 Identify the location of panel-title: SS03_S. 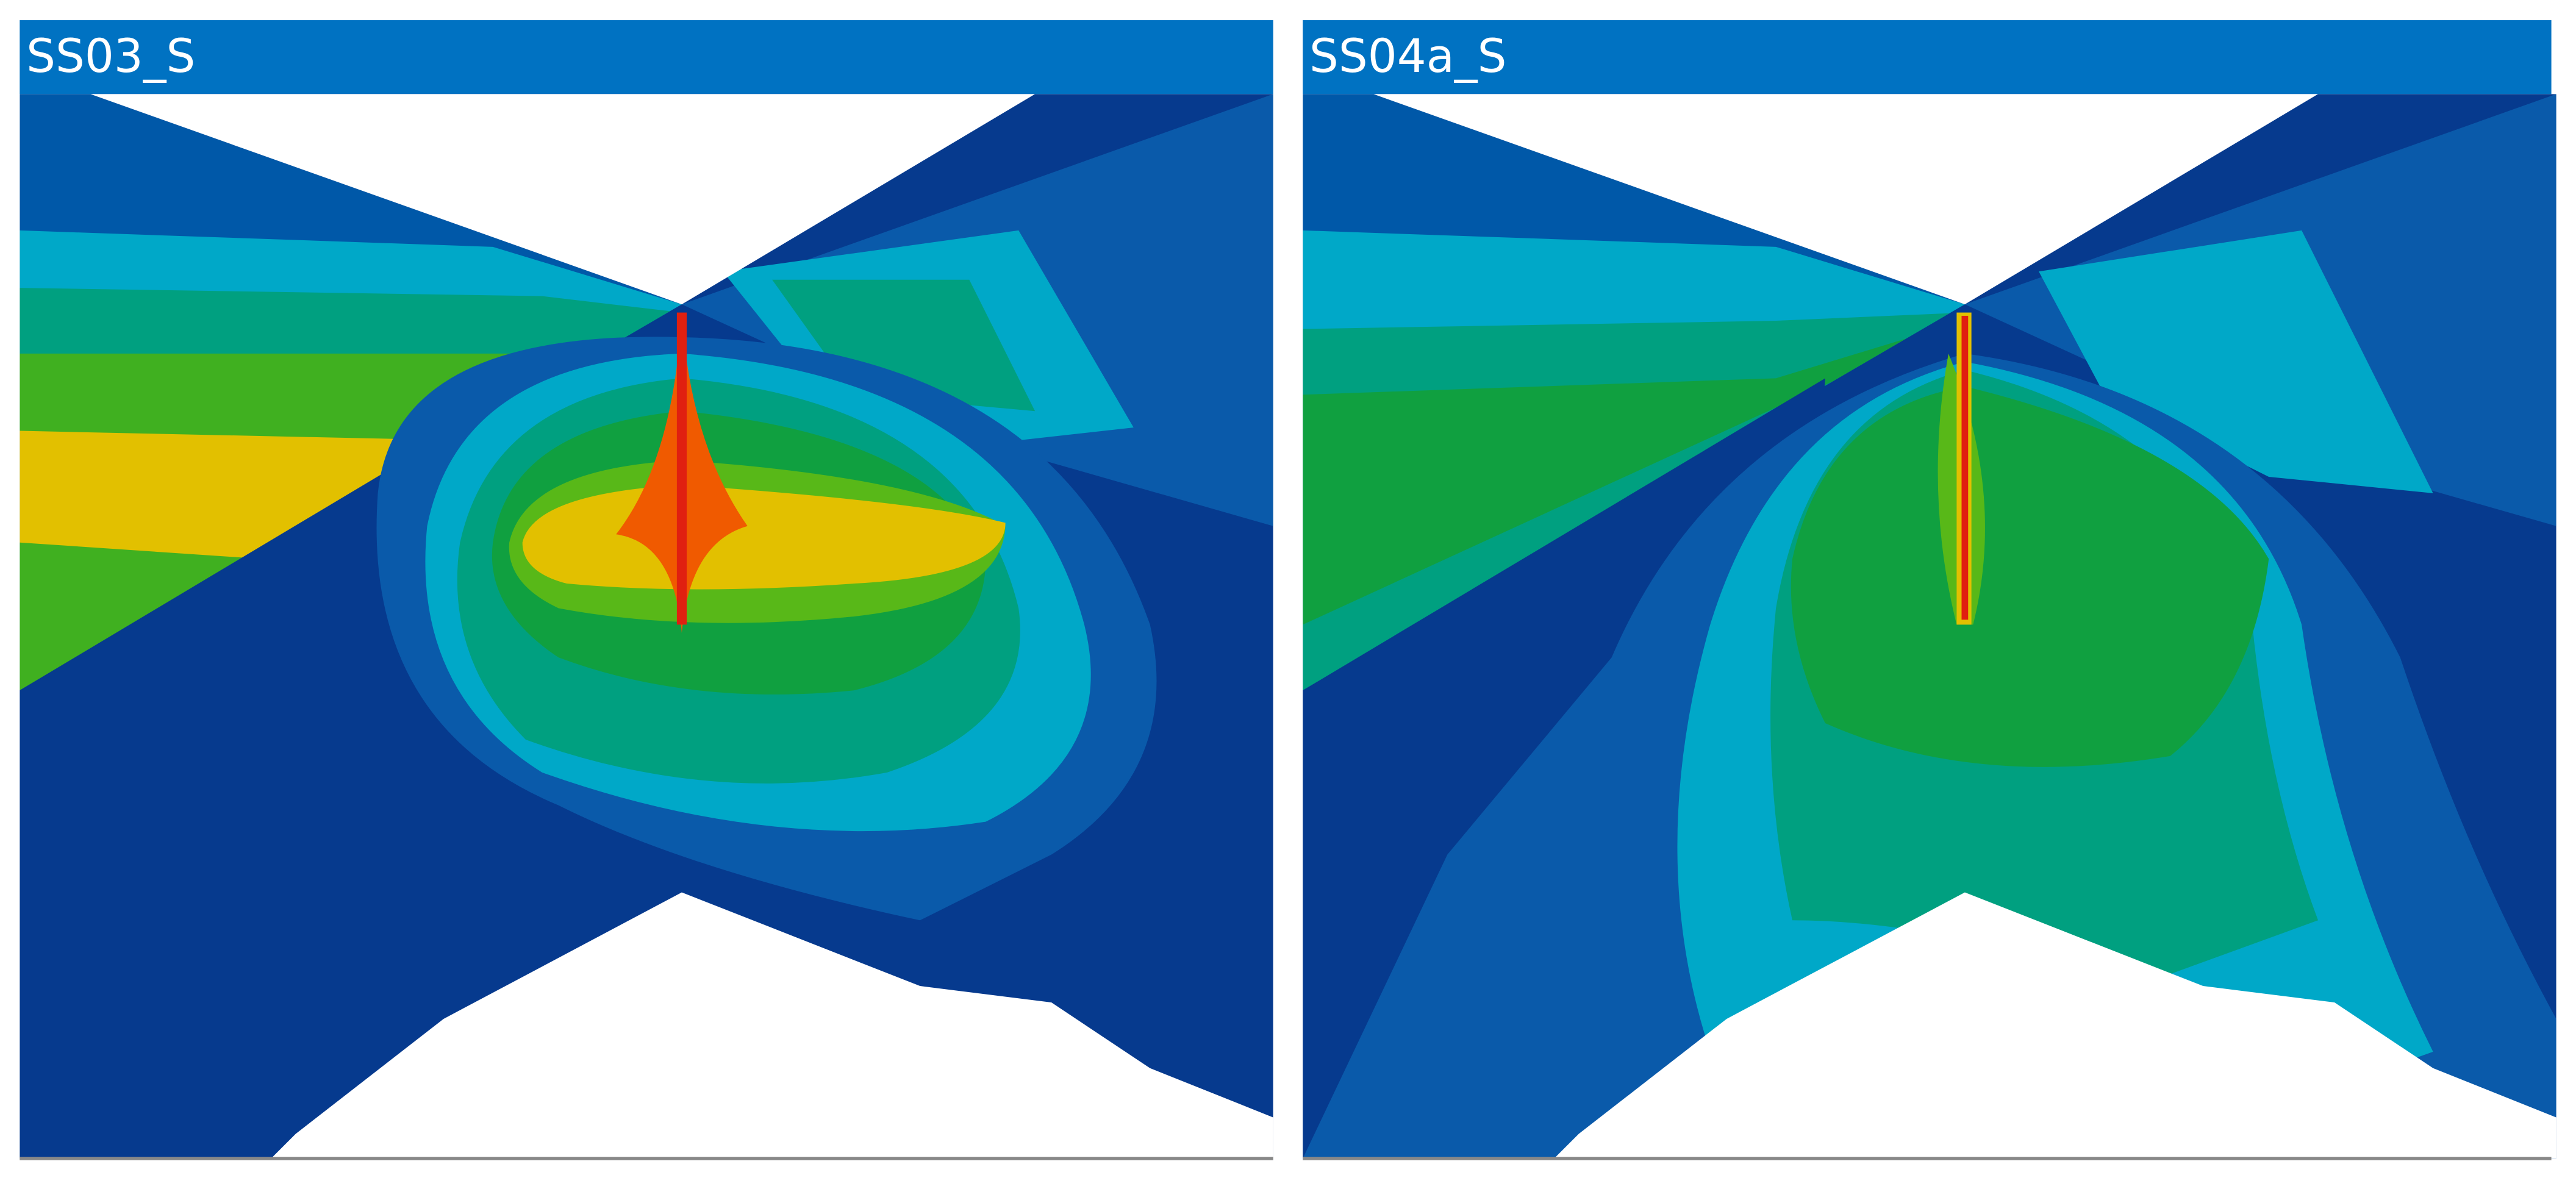
(111, 56).